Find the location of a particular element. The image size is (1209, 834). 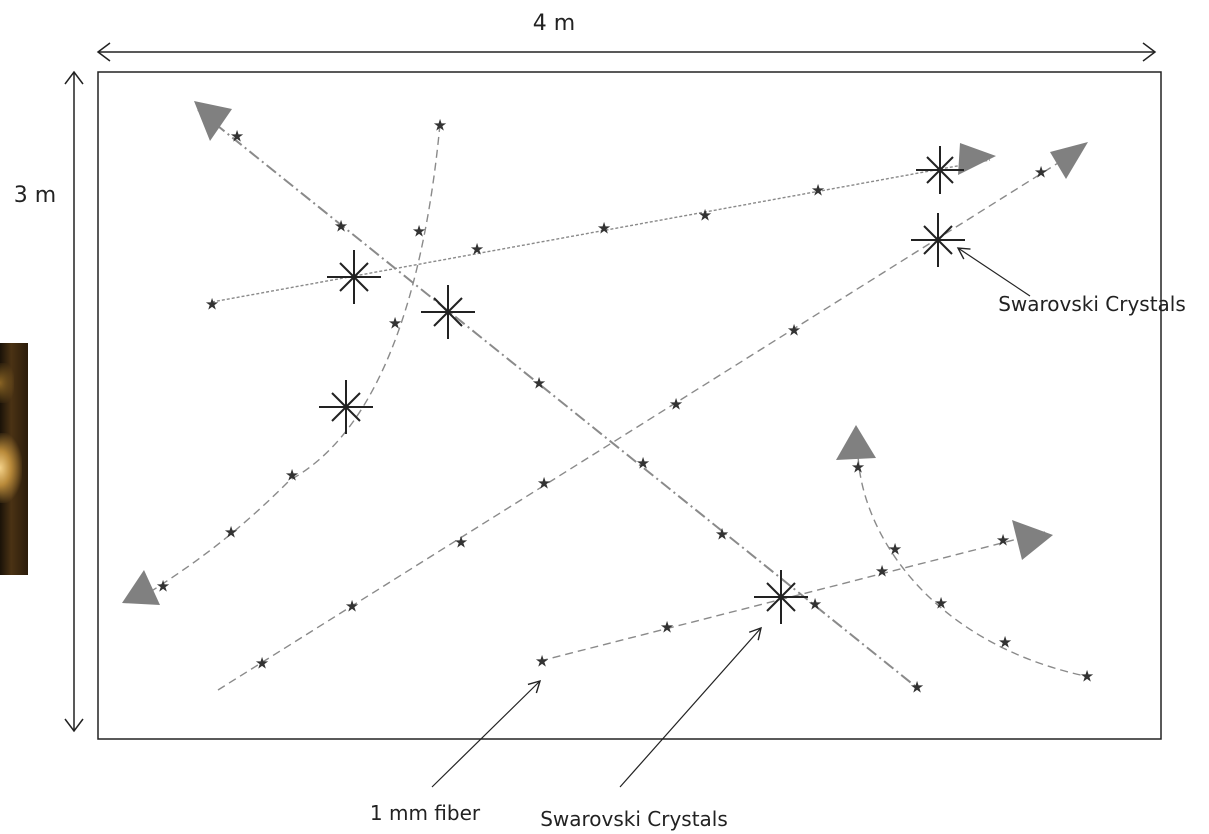

height-label: 3 m is located at coordinates (35, 195).